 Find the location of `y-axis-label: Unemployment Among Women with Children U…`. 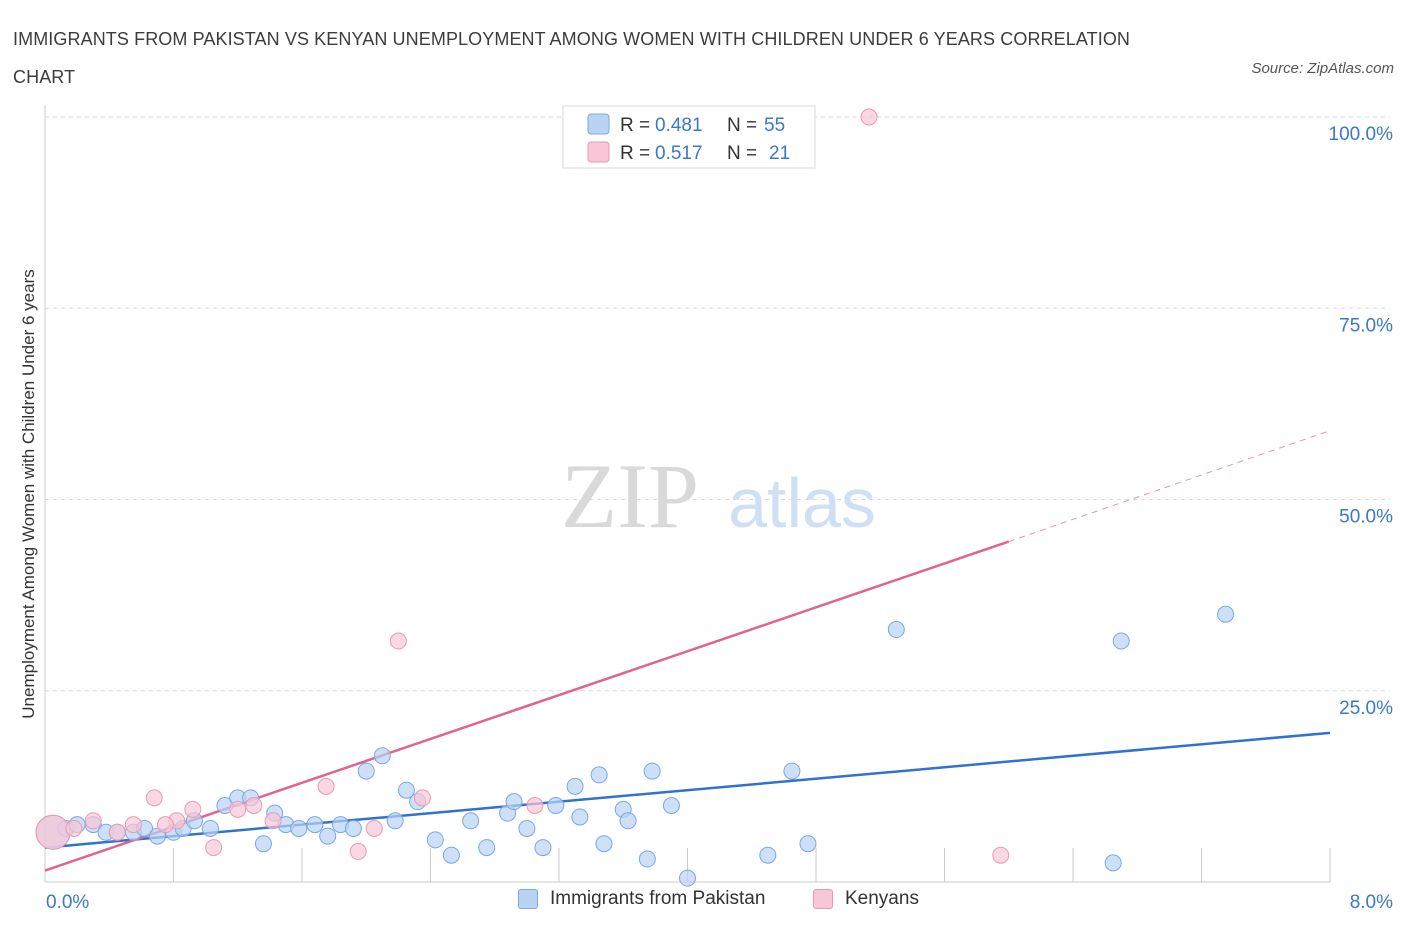

y-axis-label: Unemployment Among Women with Children U… is located at coordinates (28, 493).